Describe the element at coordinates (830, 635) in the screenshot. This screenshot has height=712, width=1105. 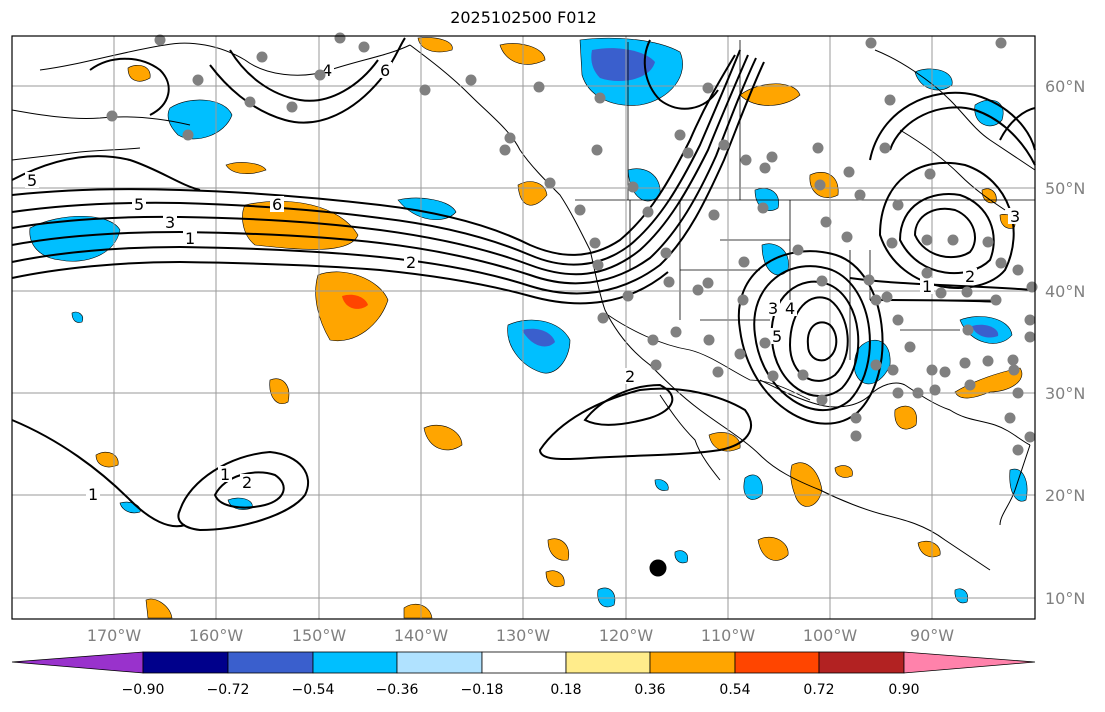
I see `lon-label: 100°W` at that location.